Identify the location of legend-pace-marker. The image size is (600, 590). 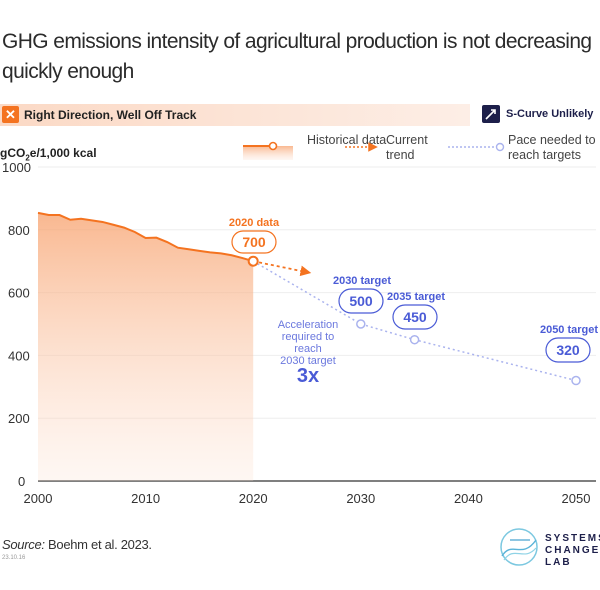
(500, 147).